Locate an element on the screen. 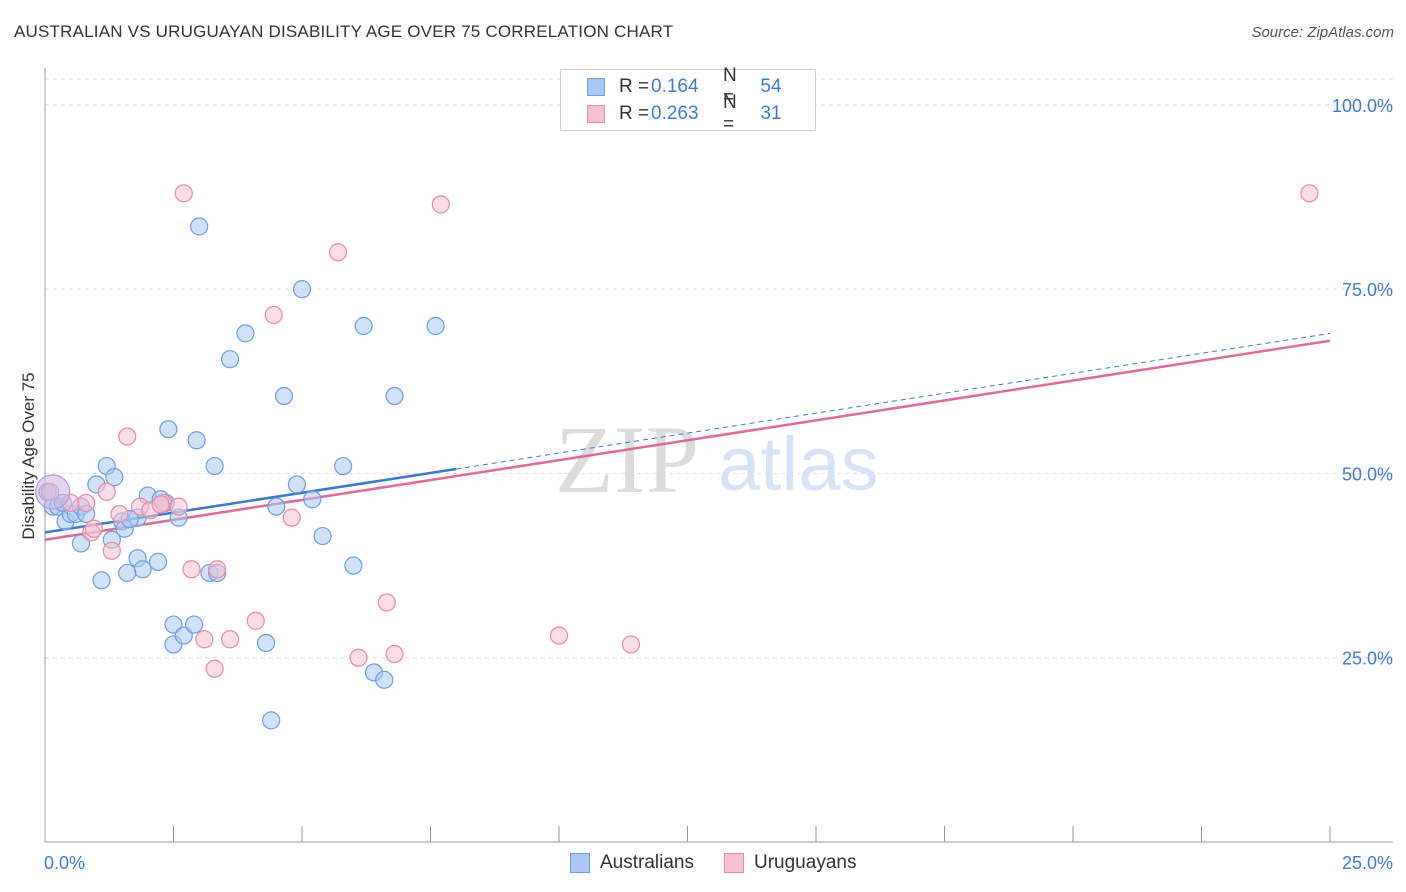 This screenshot has width=1406, height=892. legend-label-uruguayans: Uruguayans is located at coordinates (805, 862).